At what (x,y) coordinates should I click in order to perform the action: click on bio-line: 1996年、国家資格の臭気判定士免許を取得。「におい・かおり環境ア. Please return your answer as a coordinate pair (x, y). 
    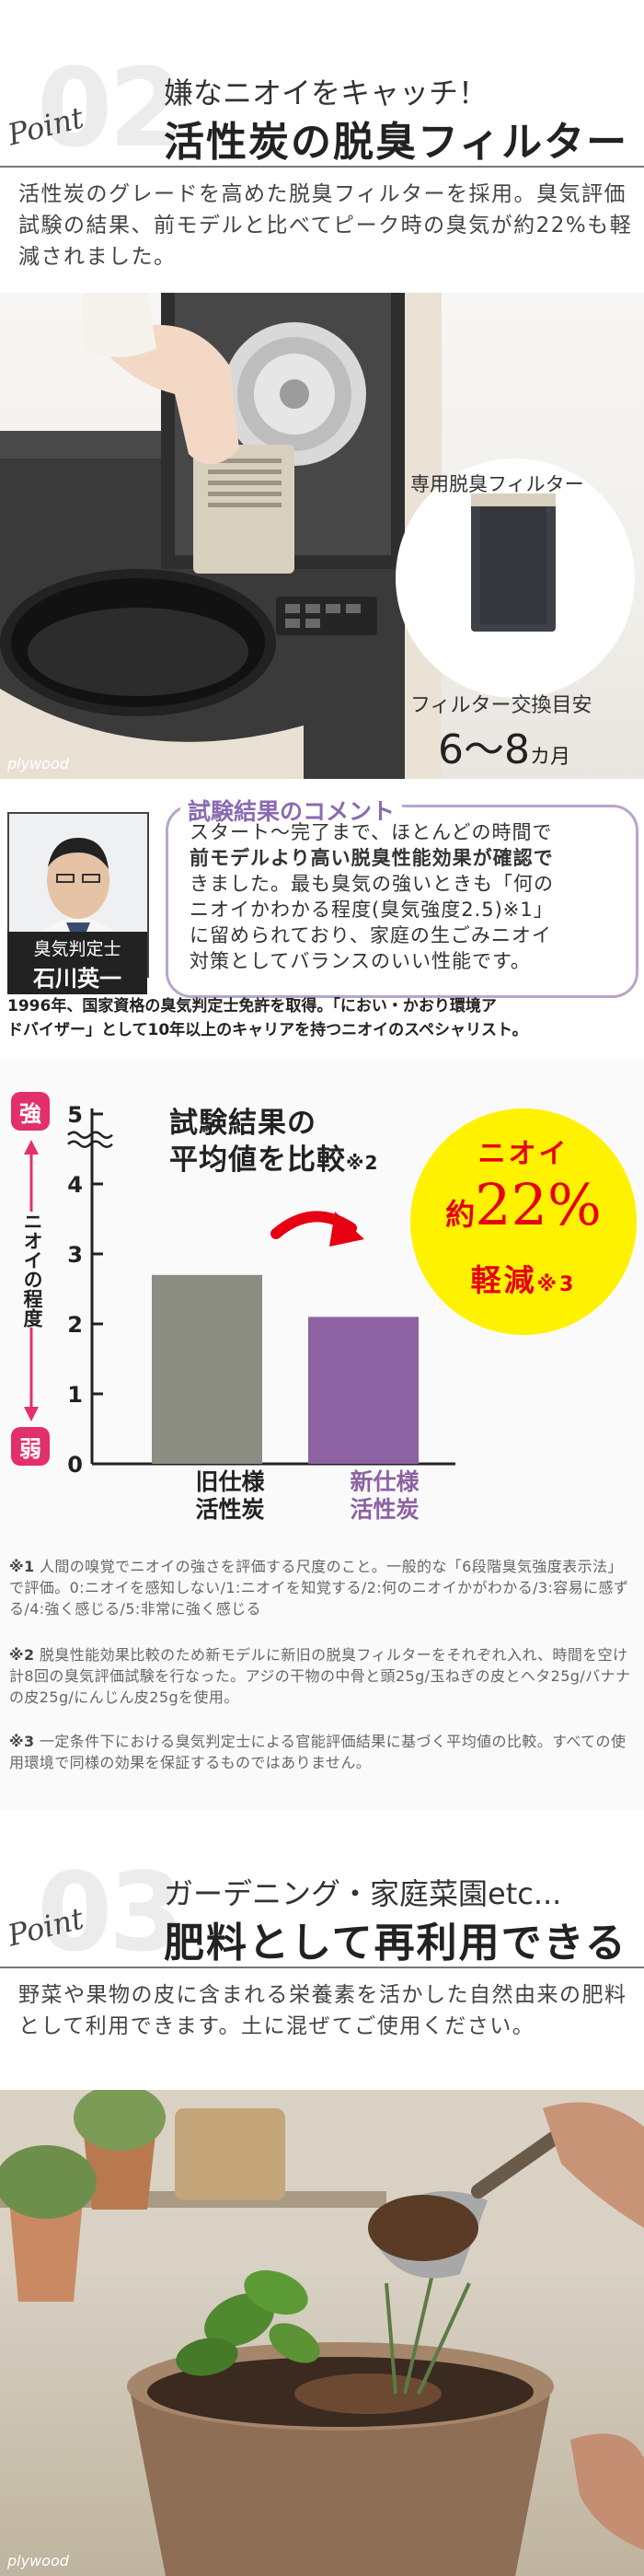
    Looking at the image, I should click on (252, 1006).